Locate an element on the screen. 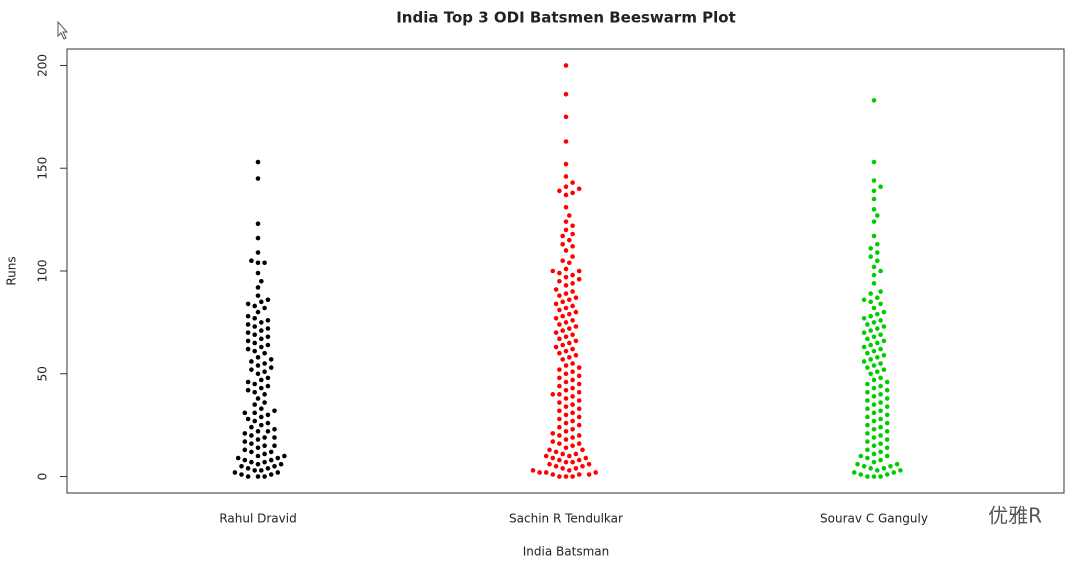  x-axis-label: India Batsman is located at coordinates (566, 552).